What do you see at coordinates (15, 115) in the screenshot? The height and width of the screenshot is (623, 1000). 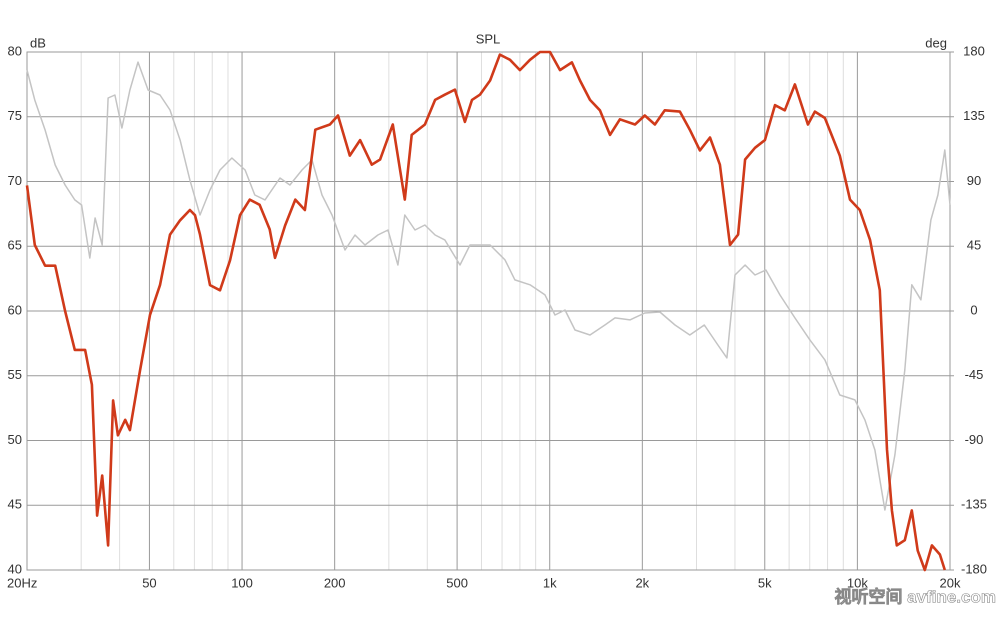 I see `y-tick-label: 75` at bounding box center [15, 115].